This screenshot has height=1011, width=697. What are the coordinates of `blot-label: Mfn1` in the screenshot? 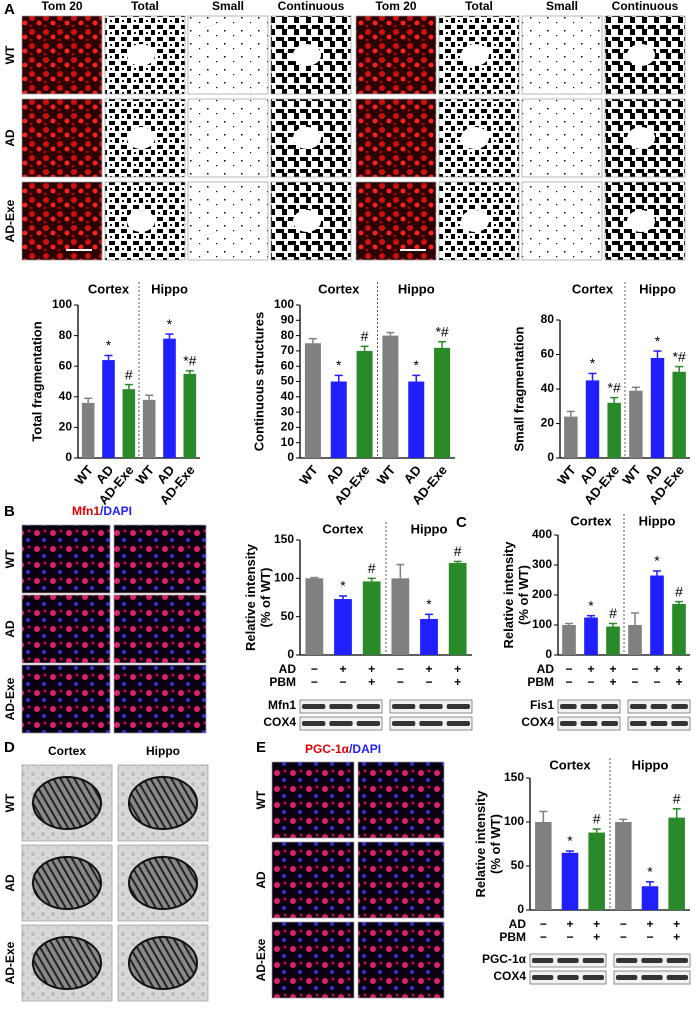 It's located at (282, 705).